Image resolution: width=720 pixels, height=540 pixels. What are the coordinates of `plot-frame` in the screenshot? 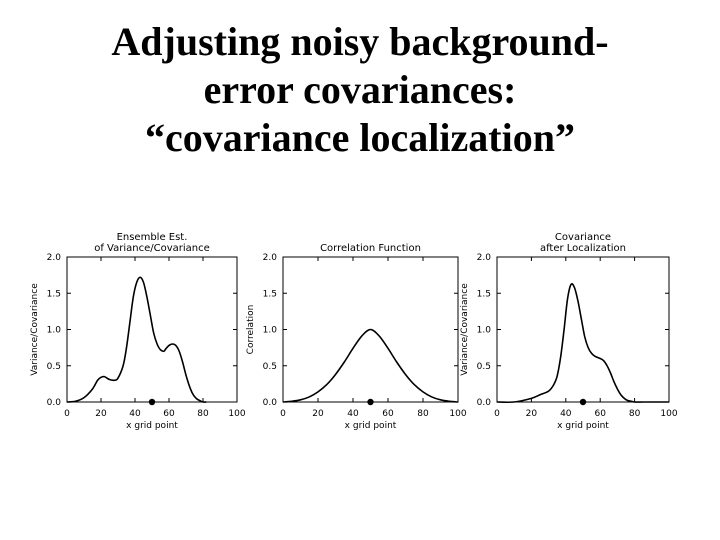 It's located at (152, 329).